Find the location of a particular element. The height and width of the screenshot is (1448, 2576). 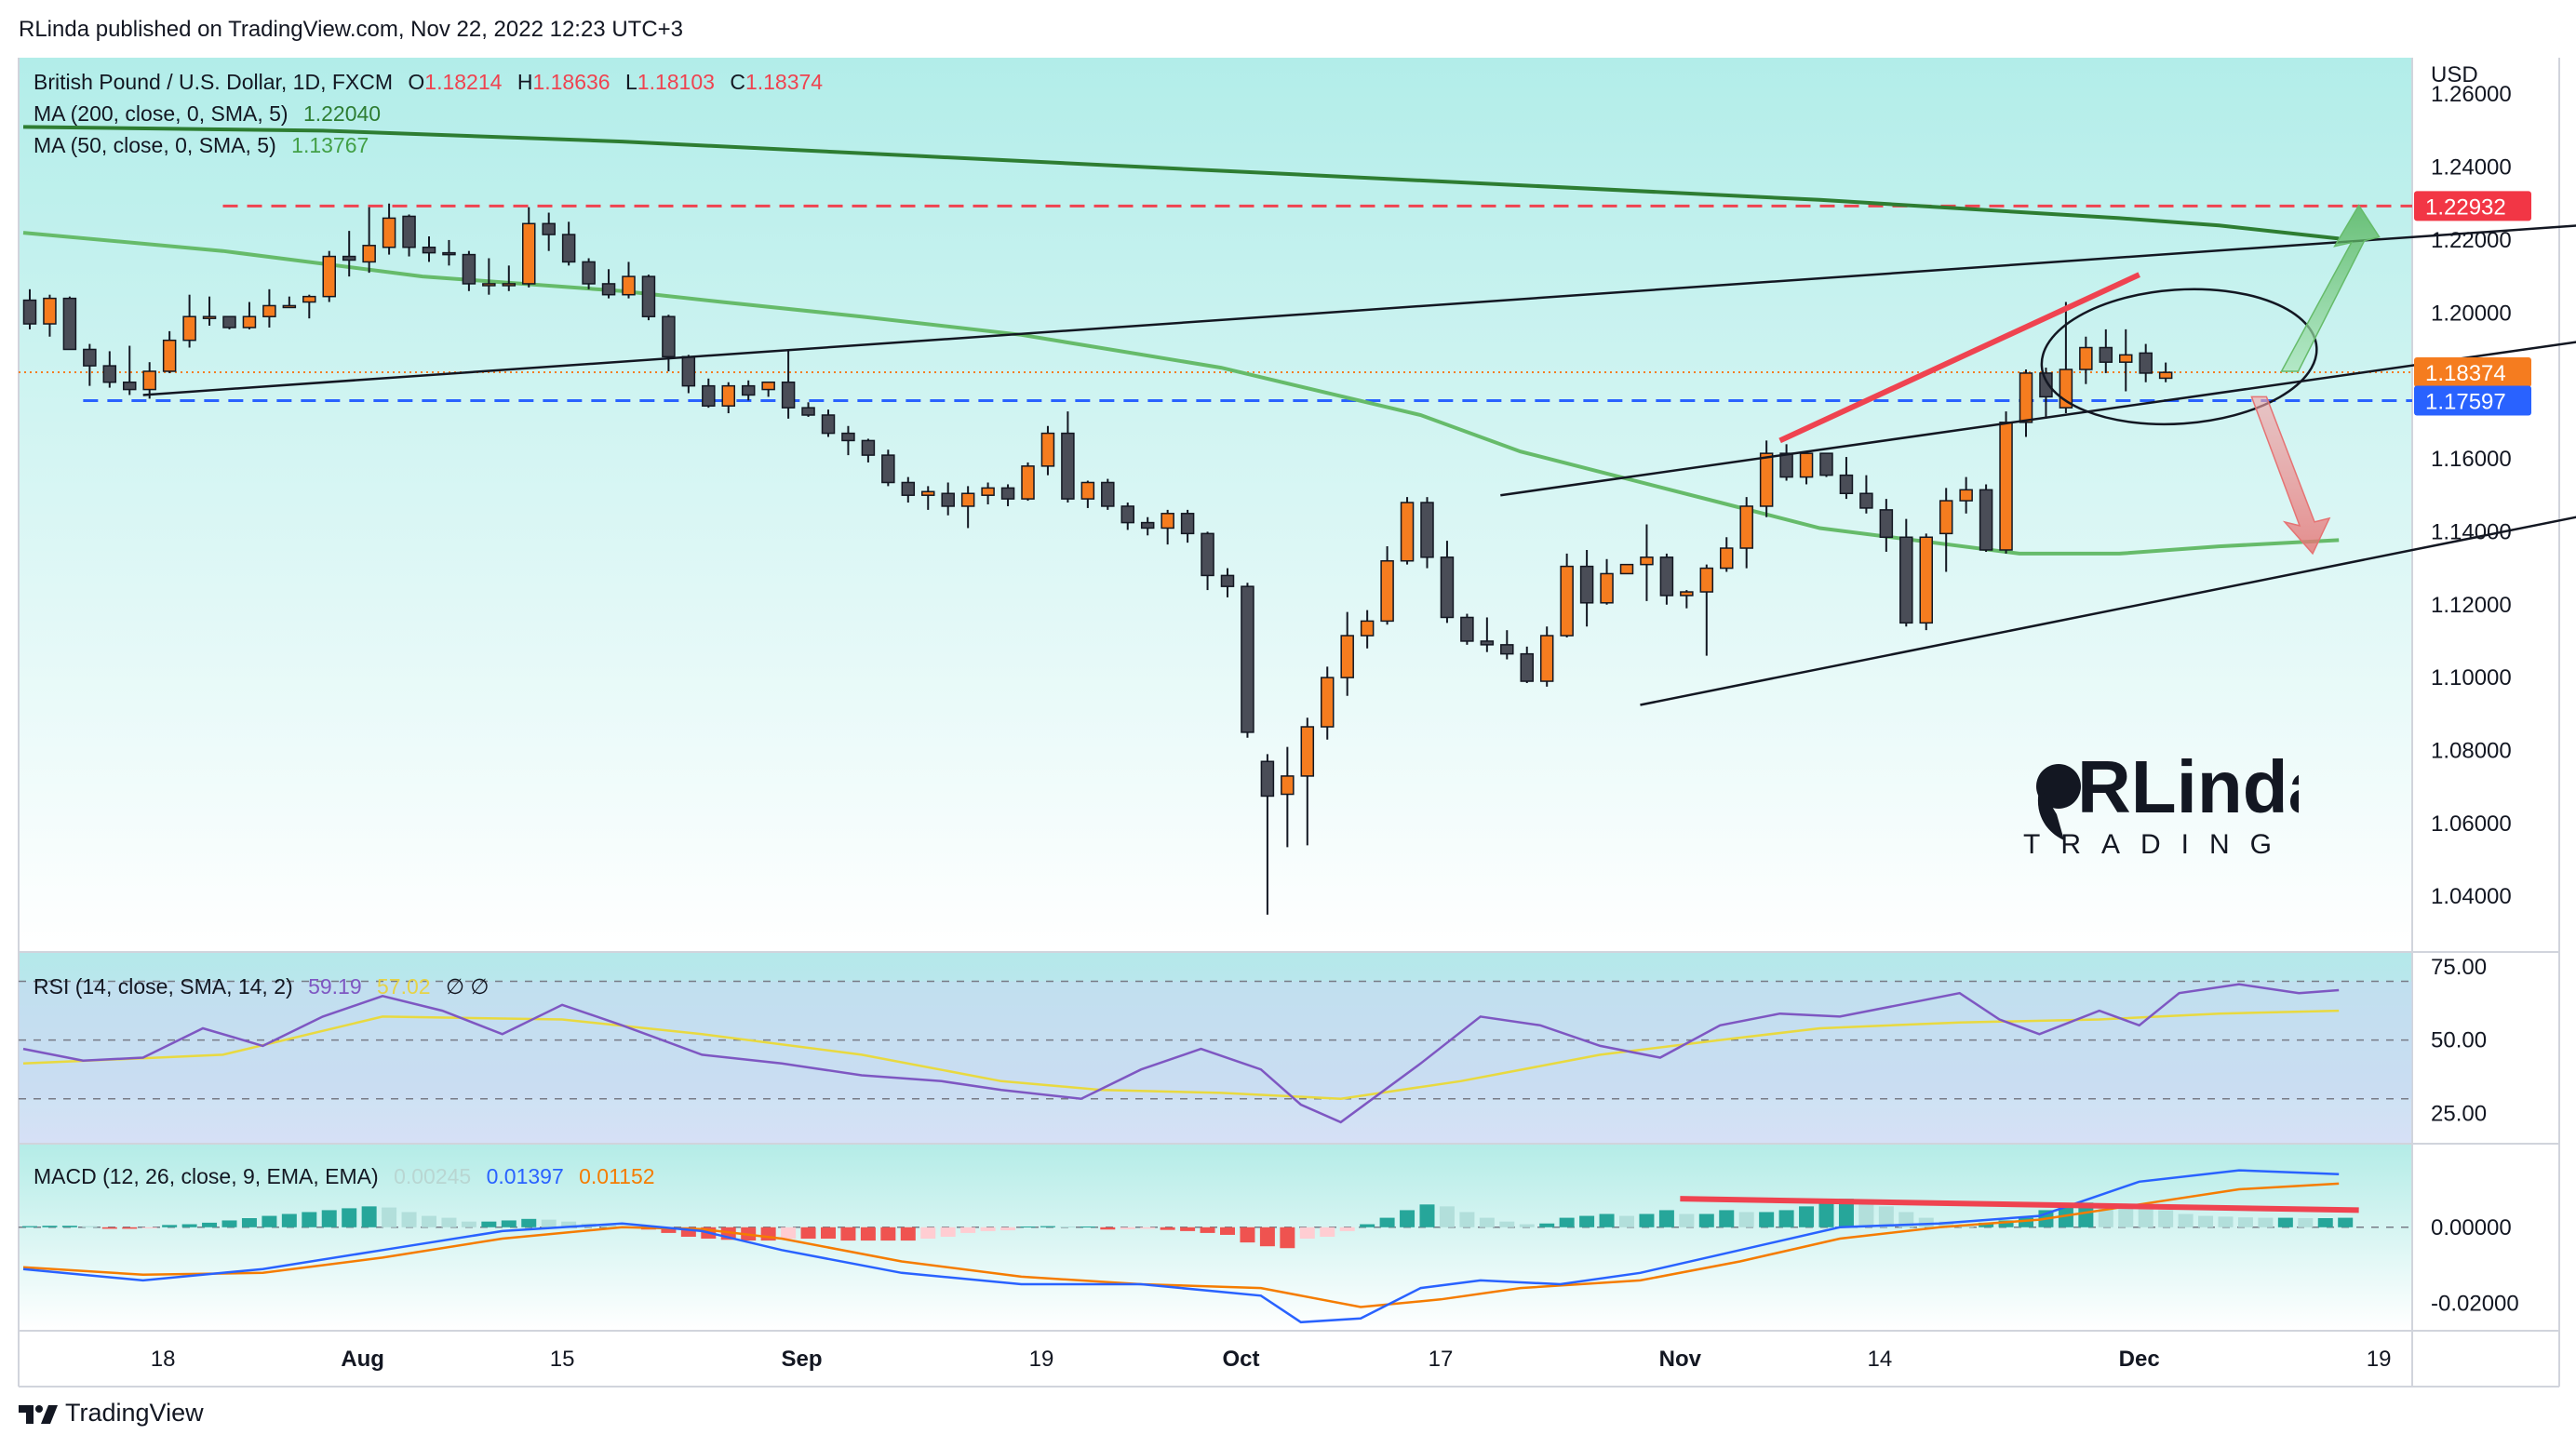

time-tick-label: Nov is located at coordinates (1680, 1360).